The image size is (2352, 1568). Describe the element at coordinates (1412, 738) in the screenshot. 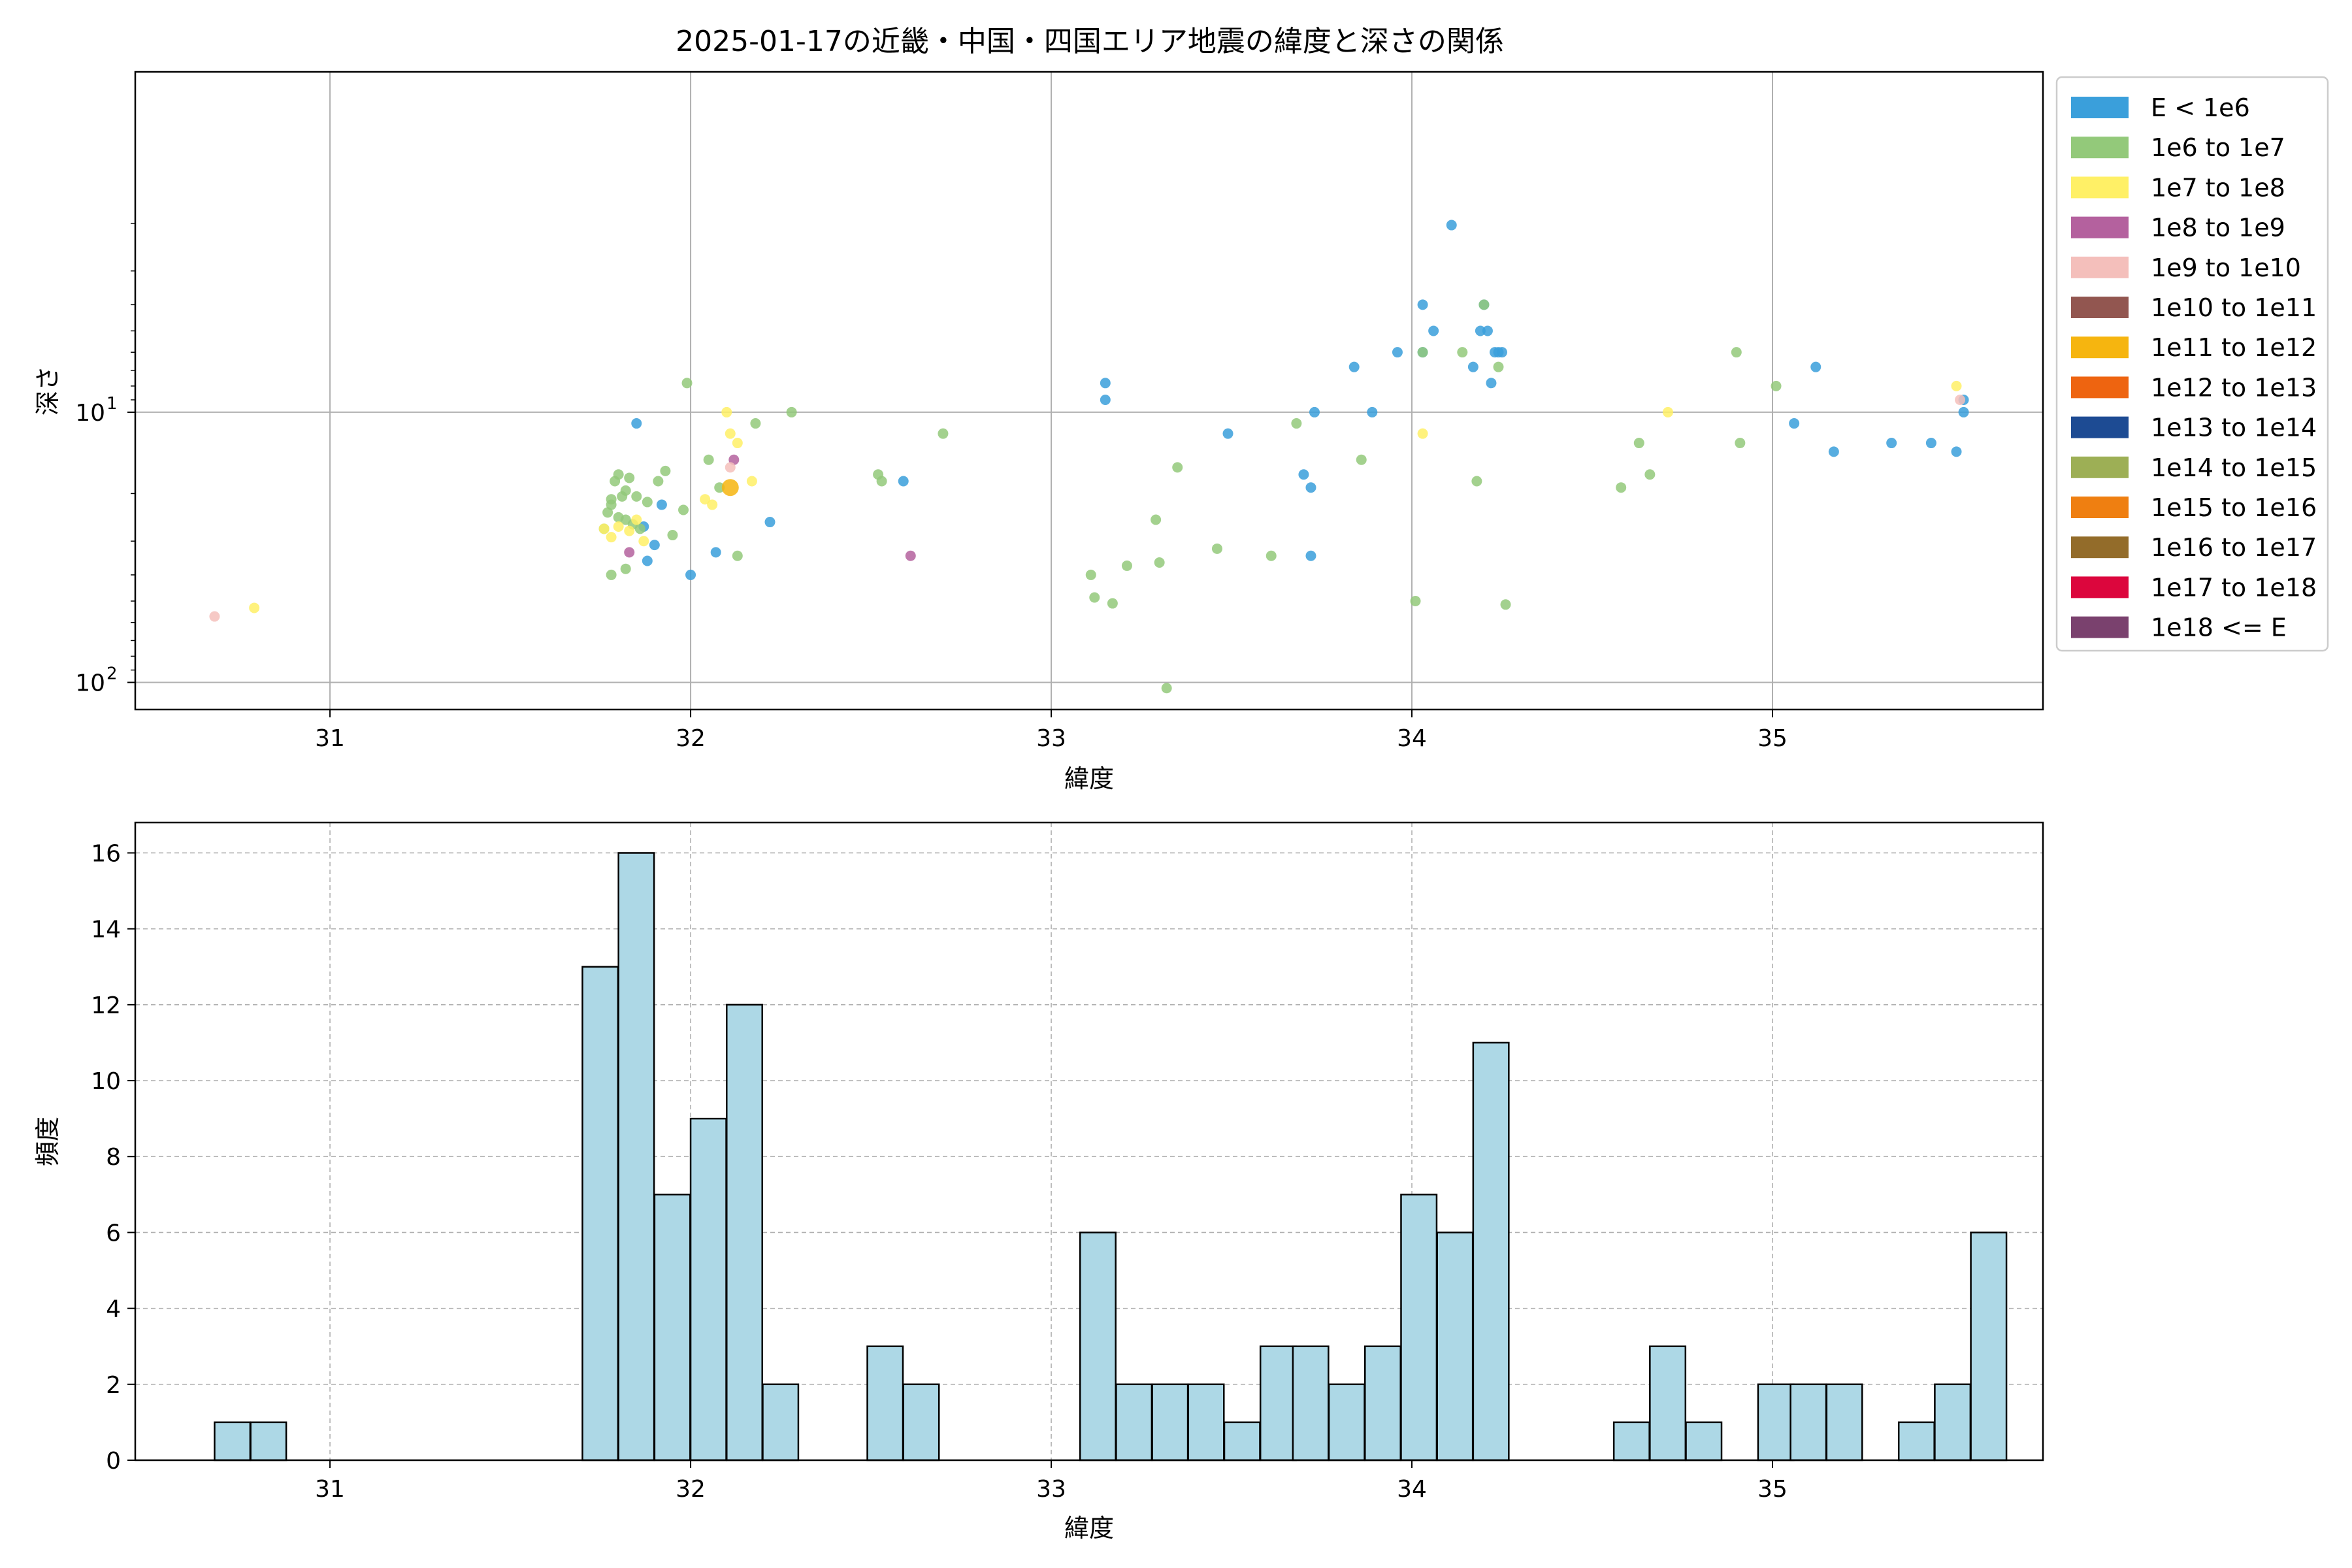

I see `scatter-x-tick-label: 34` at that location.